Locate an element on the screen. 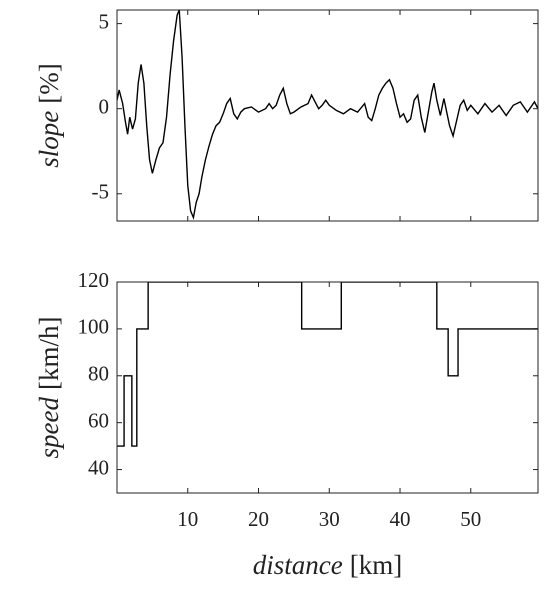  y-tick-label: 100 is located at coordinates (94, 327).